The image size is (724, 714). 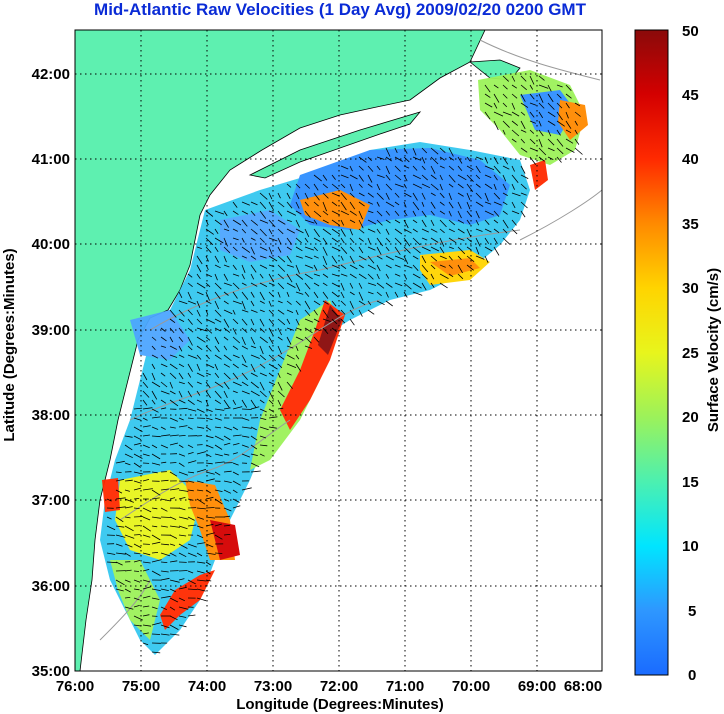 What do you see at coordinates (690, 95) in the screenshot?
I see `colorbar-tick-label: 45` at bounding box center [690, 95].